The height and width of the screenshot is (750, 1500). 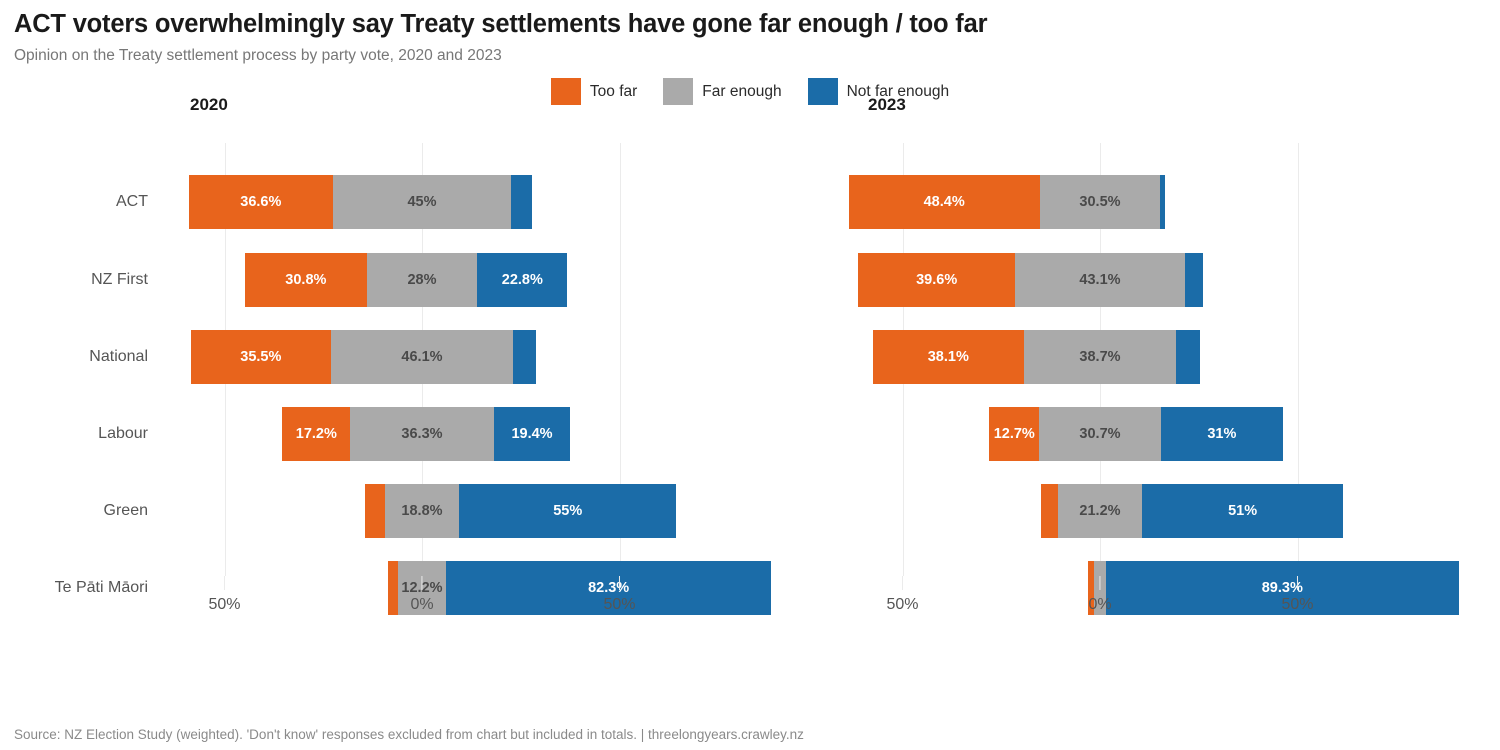 I want to click on bar-segment-too-far: 39.6%, so click(x=936, y=280).